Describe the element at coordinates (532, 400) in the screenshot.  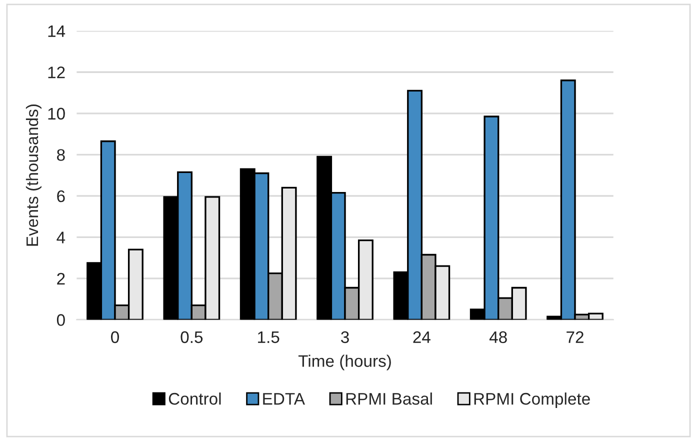
I see `legend-label: RPMI Complete` at that location.